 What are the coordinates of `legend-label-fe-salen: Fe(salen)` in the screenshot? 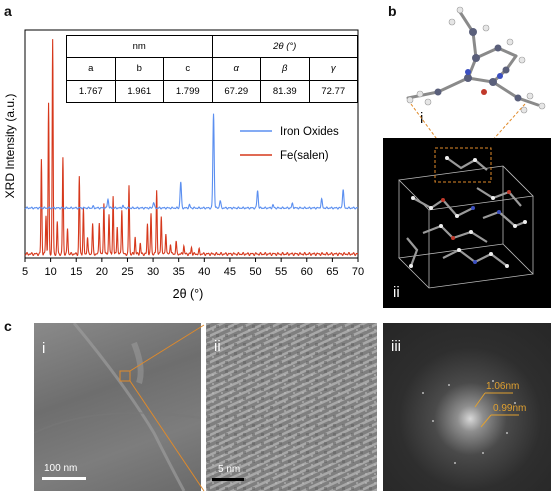 It's located at (304, 156).